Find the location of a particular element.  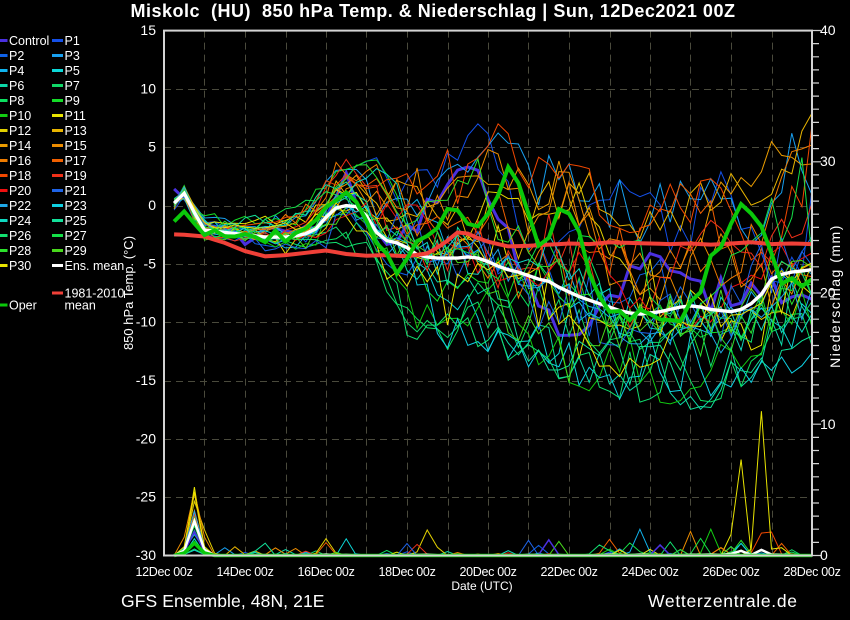

svg-text: -20 is located at coordinates (146, 438).